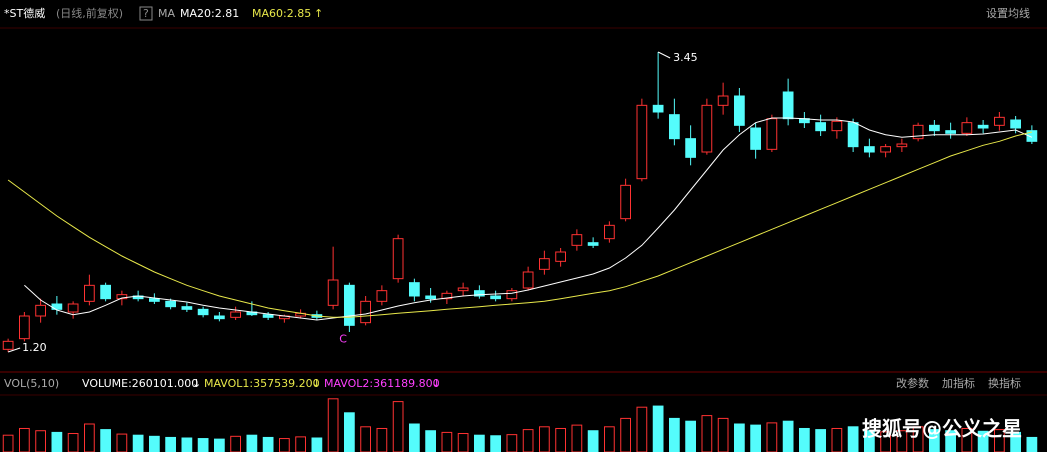  Describe the element at coordinates (209, 13) in the screenshot. I see `ma20-label: MA20:2.81` at that location.